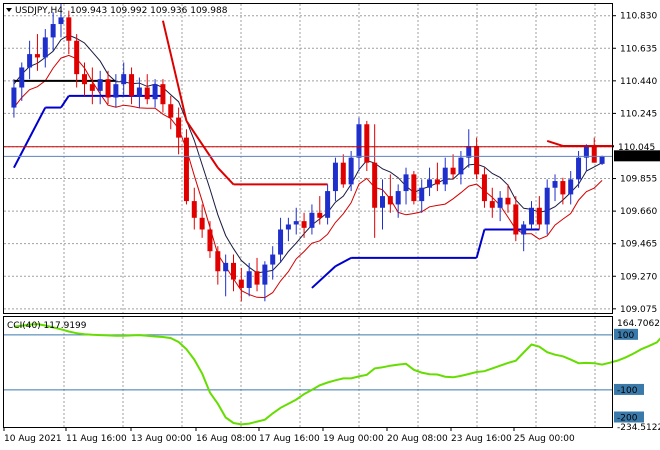 The height and width of the screenshot is (450, 660). What do you see at coordinates (638, 114) in the screenshot?
I see `price-tick-label-3: 110.245` at bounding box center [638, 114].